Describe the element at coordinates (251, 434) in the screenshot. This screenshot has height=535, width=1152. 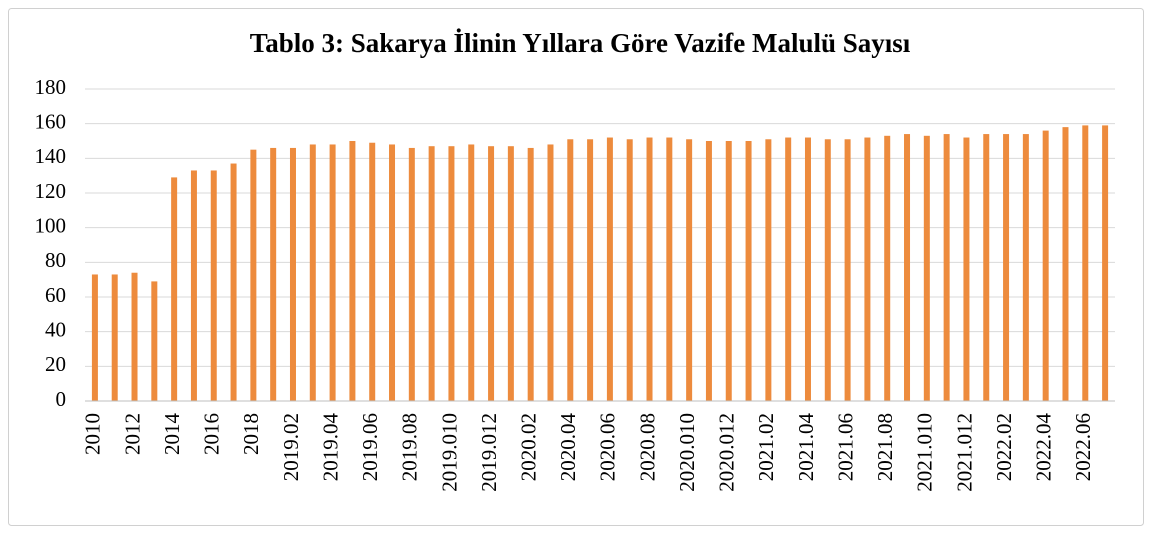
I see `x-tick-label: 2018` at that location.